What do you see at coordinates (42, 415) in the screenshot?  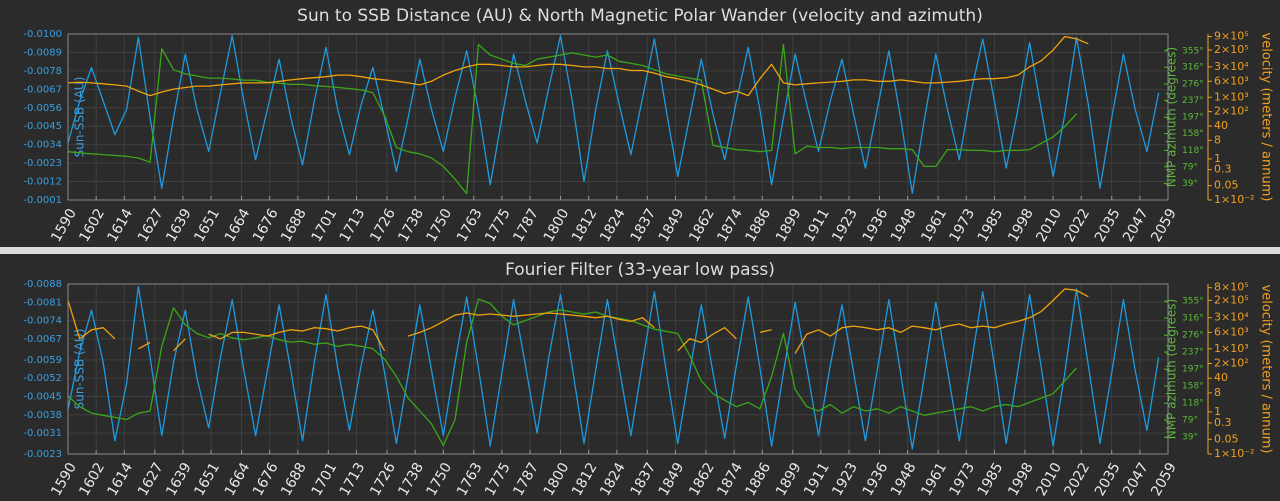 I see `y-tick-label: -0.0038` at bounding box center [42, 415].